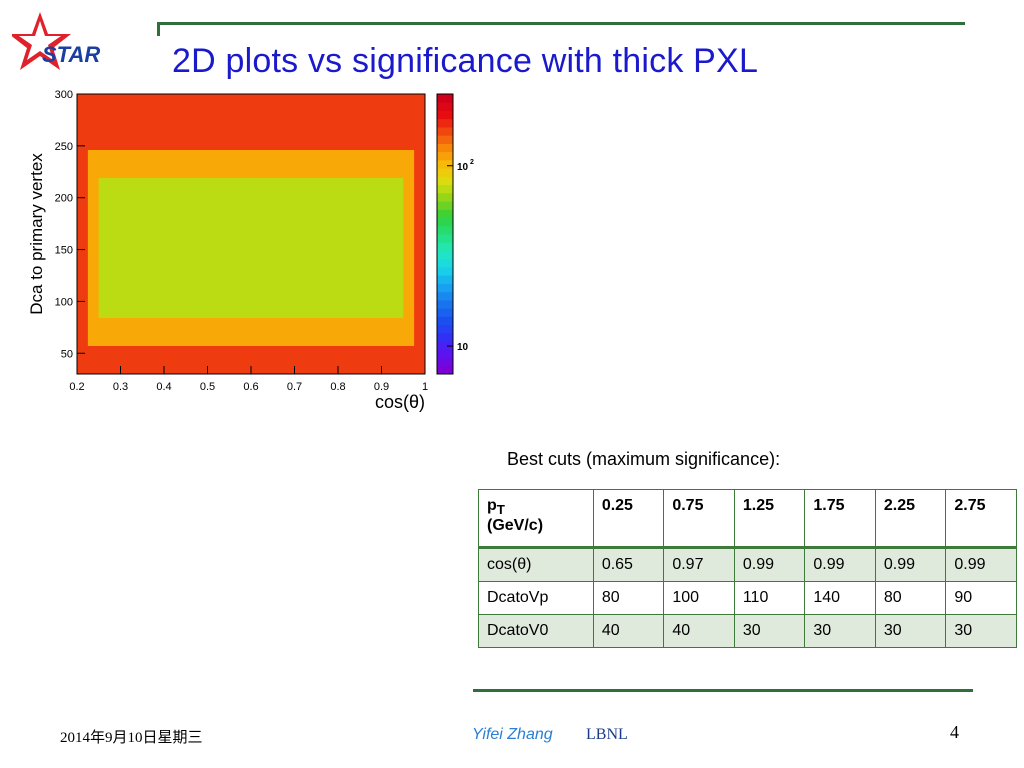  Describe the element at coordinates (747, 564) in the screenshot. I see `table-row-cos: cos(θ) 0.65 0.97 0.99 0.99 0.99 0.99` at that location.